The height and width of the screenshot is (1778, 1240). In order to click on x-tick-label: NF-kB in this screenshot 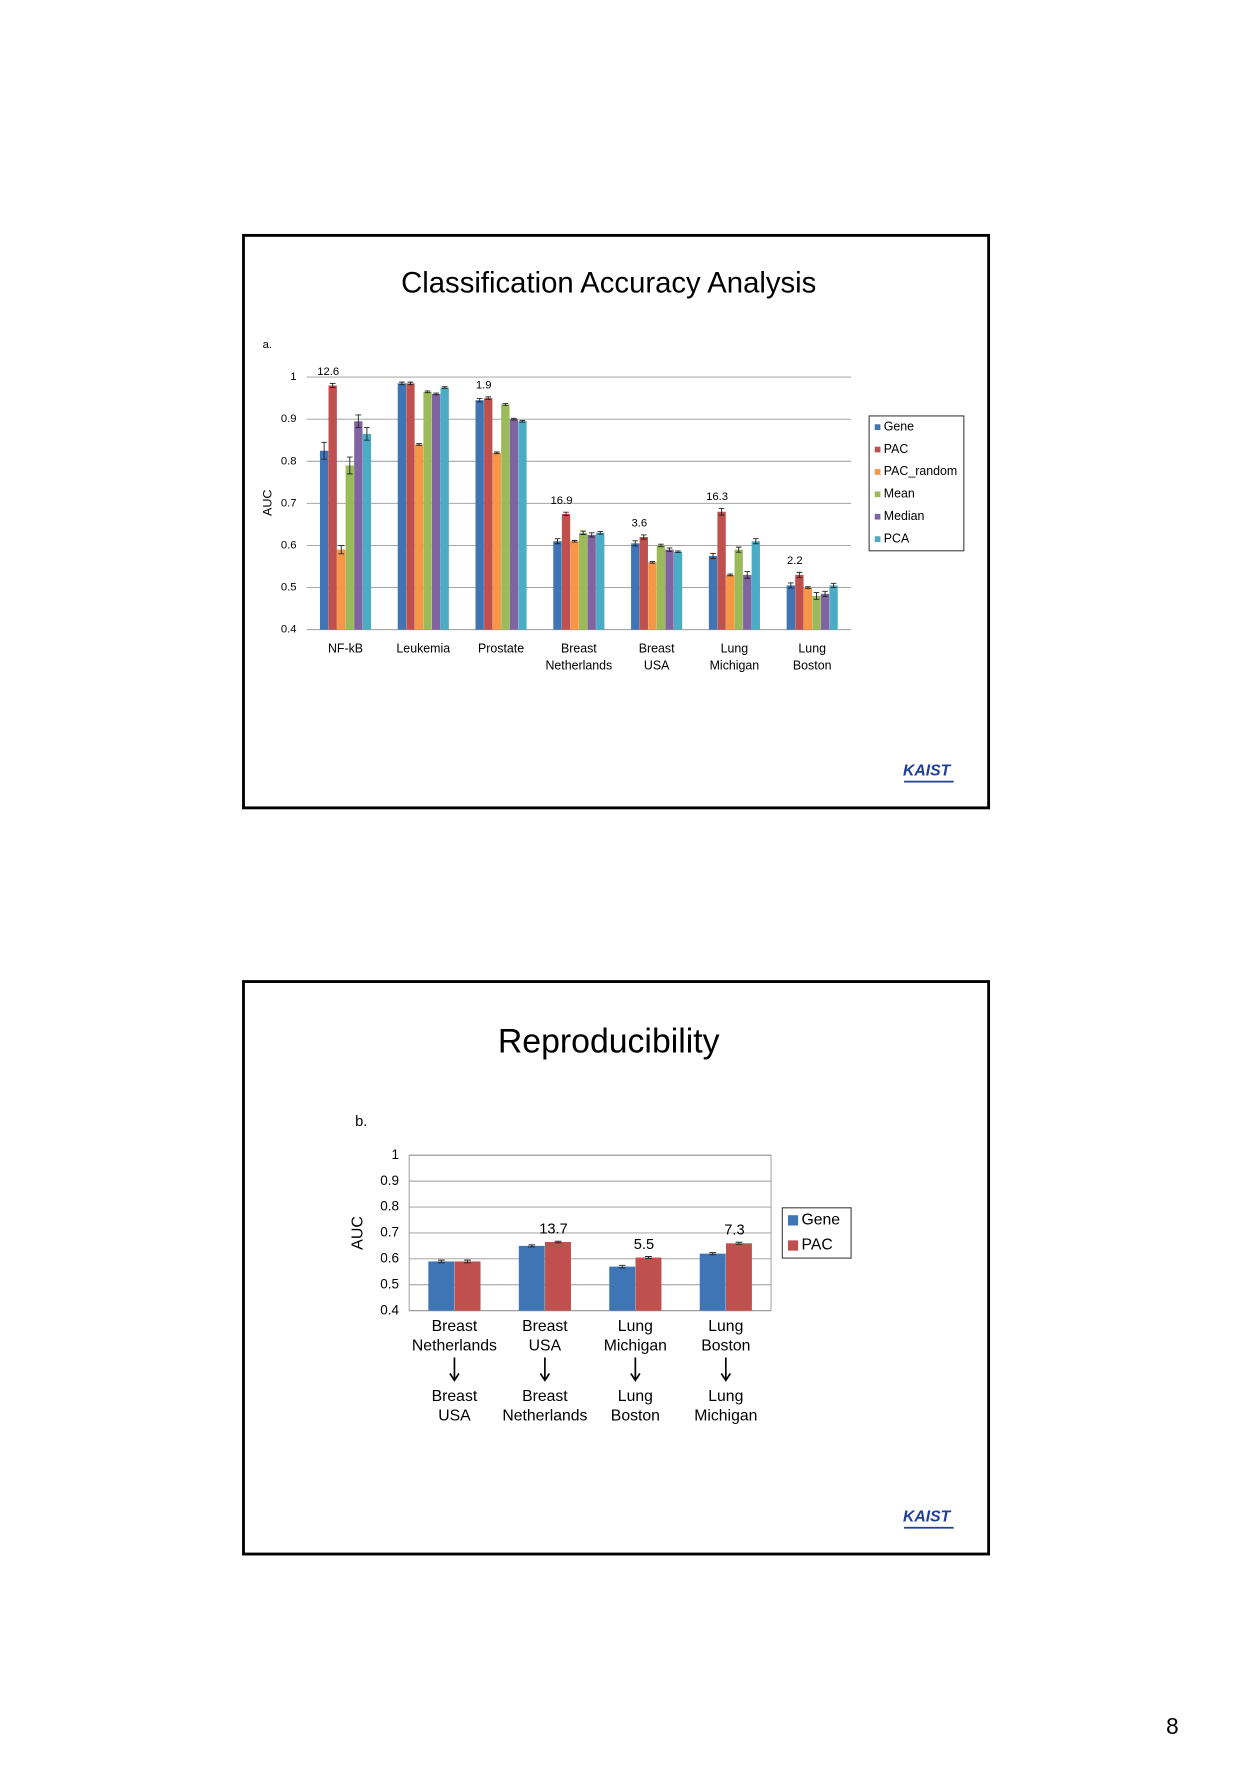, I will do `click(345, 648)`.